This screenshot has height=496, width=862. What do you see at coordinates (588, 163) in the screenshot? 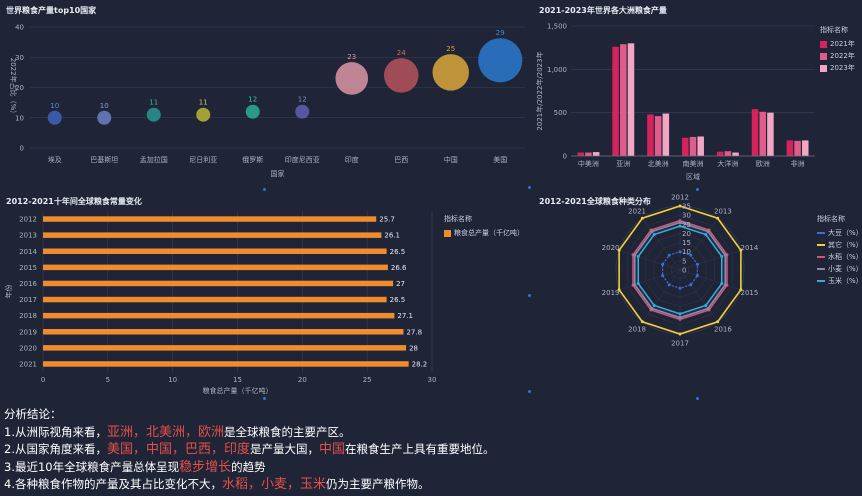
I see `continent-xtick: 中美洲` at bounding box center [588, 163].